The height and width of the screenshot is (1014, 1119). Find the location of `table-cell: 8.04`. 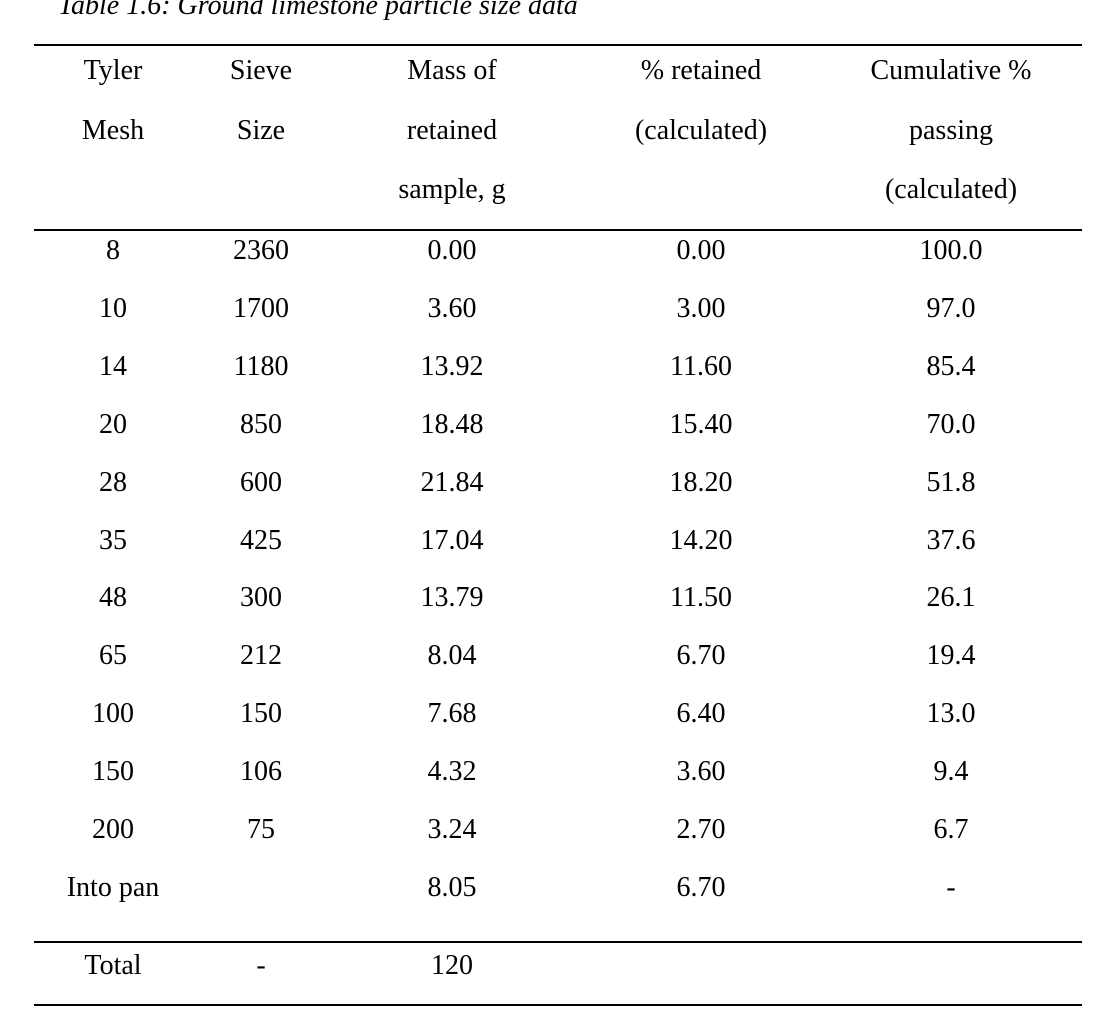

table-cell: 8.04 is located at coordinates (452, 655).